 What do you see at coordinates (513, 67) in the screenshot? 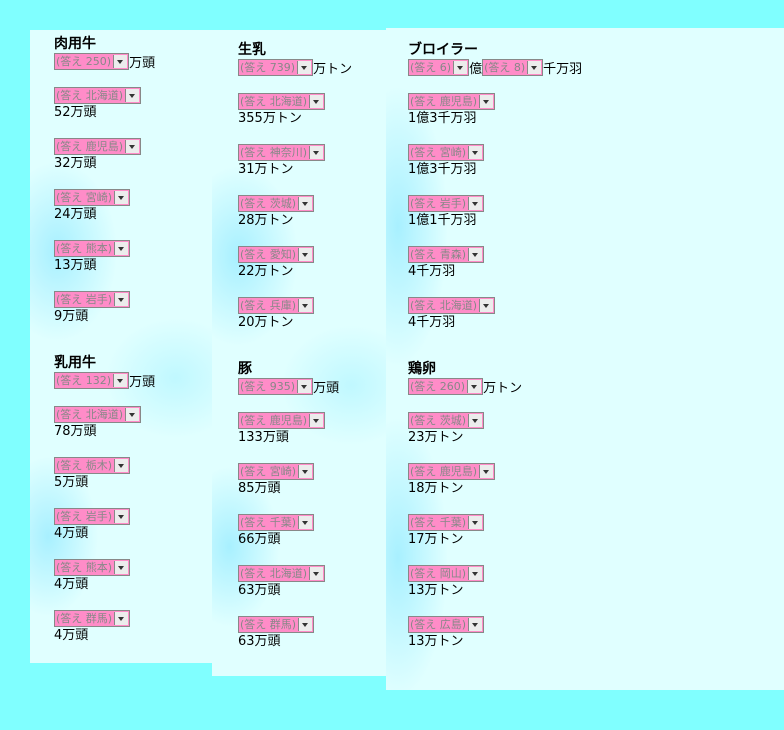
I see `answer-select: (答え 8)` at bounding box center [513, 67].